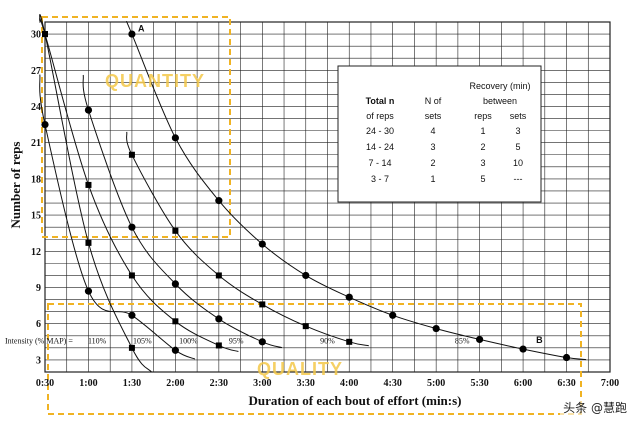  What do you see at coordinates (462, 341) in the screenshot?
I see `intensity-label: 85%` at bounding box center [462, 341].